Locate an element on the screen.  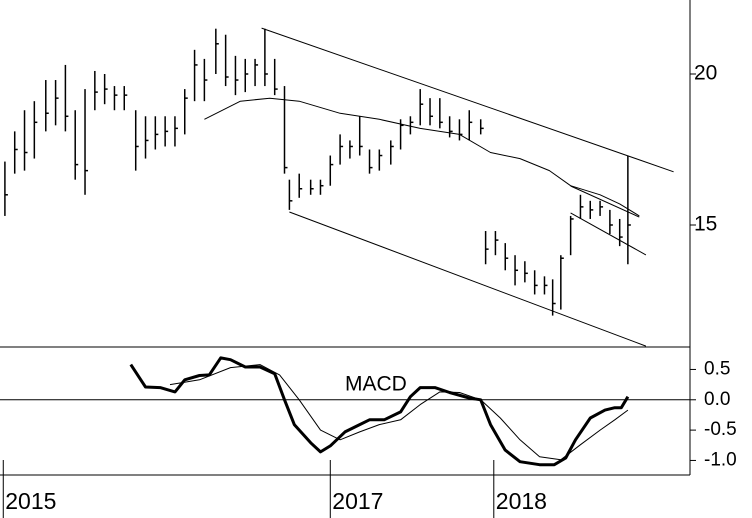
x-tick-label: 2015 is located at coordinates (30, 501).